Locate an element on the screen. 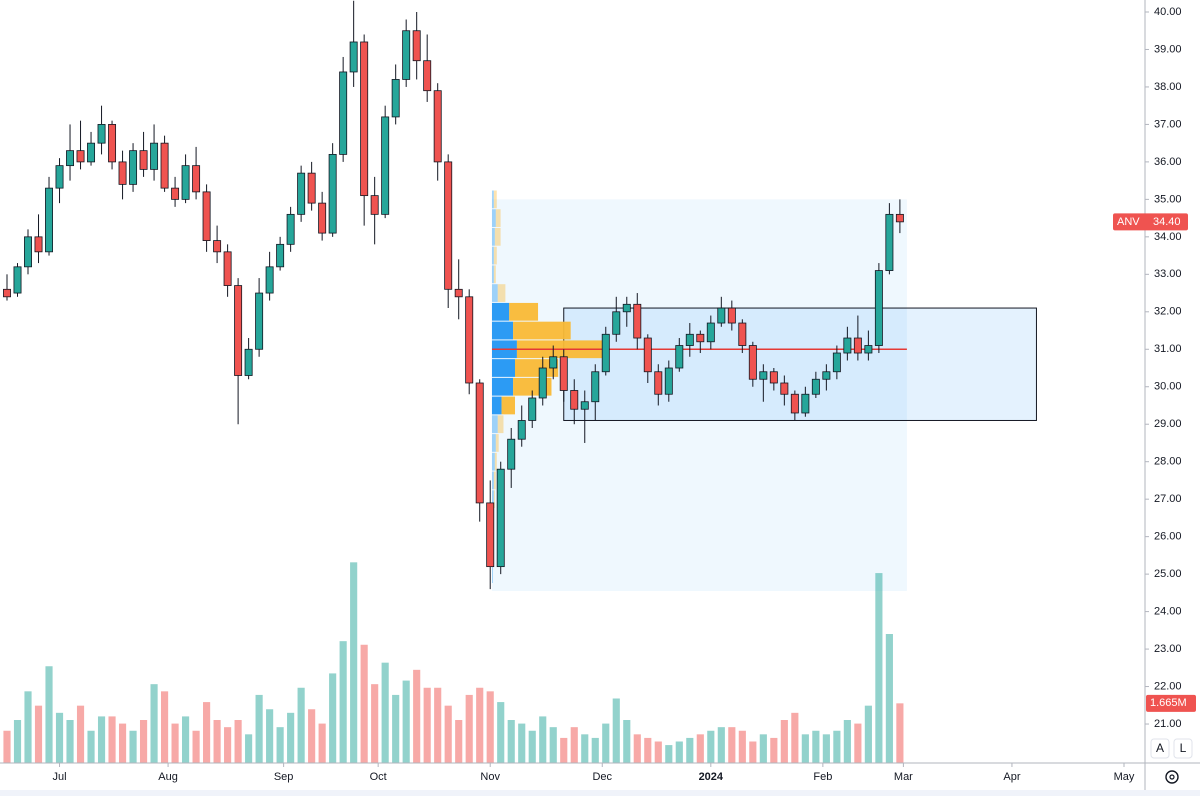 The image size is (1200, 801). y-tick-label: 33.00 is located at coordinates (1168, 274).